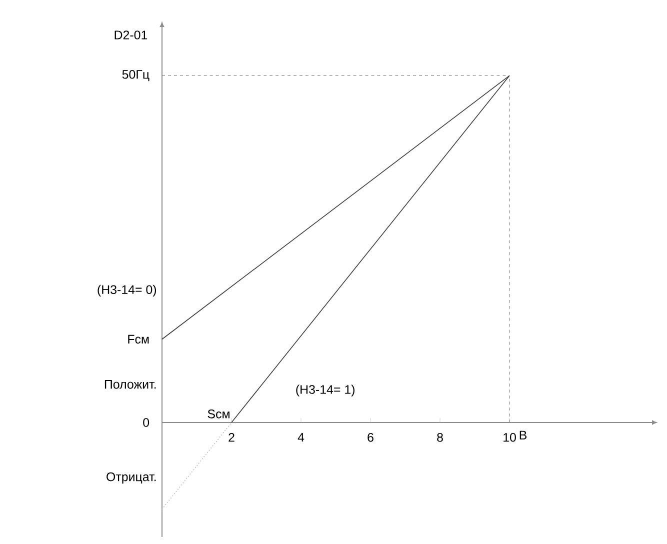 This screenshot has height=544, width=667. Describe the element at coordinates (231, 437) in the screenshot. I see `x-tick-label: 2` at that location.